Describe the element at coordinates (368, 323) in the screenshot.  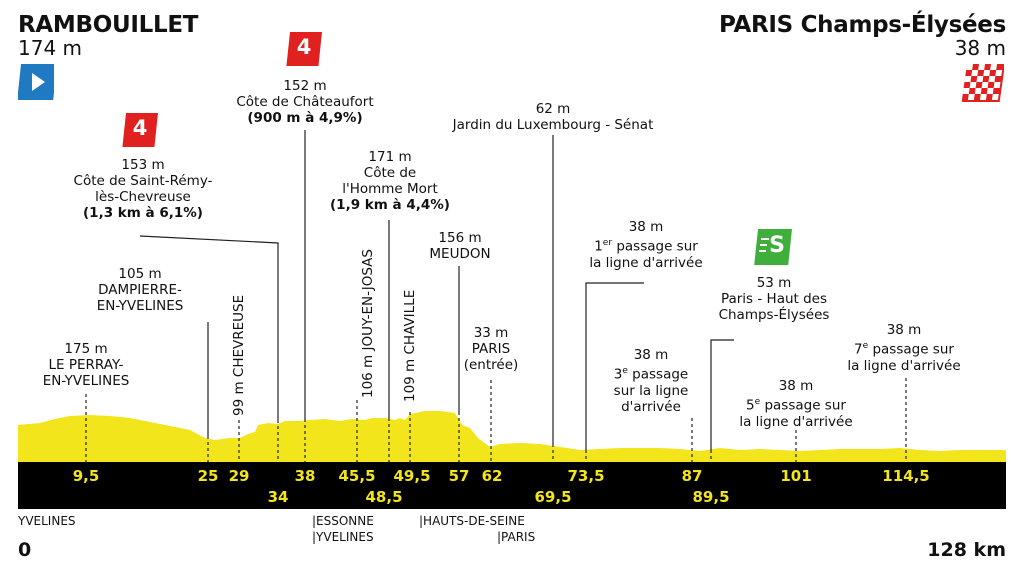
I see `label-jouy-en-josas: 106 m JOUY-EN-JOSAS` at that location.